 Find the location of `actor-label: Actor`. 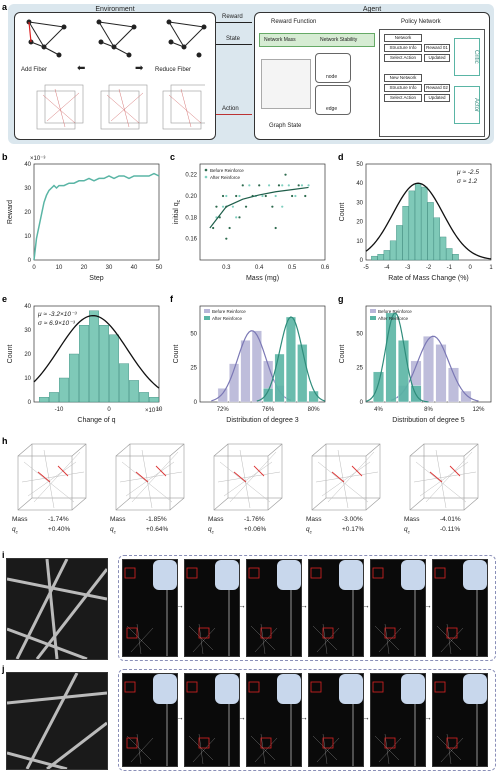

actor-label: Actor is located at coordinates (467, 105).